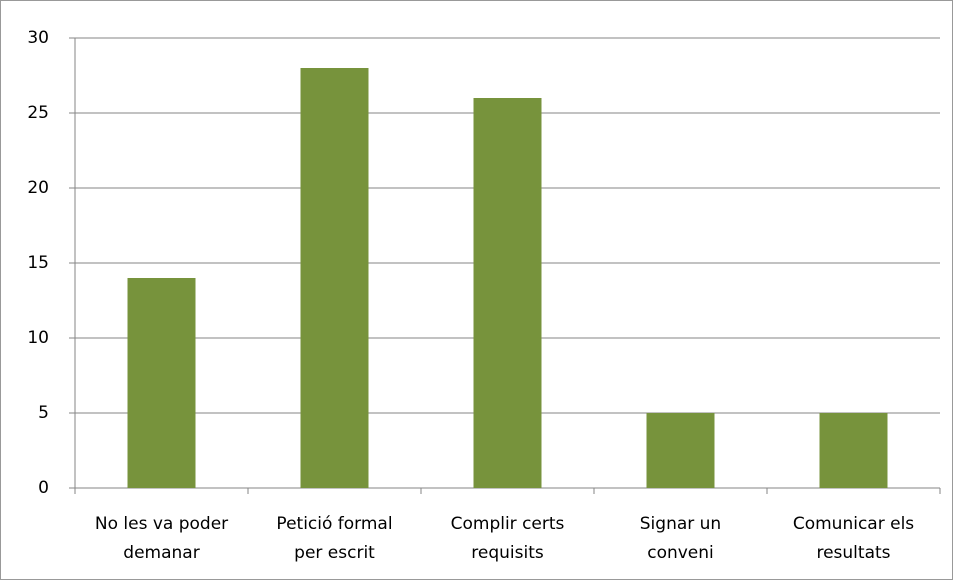  What do you see at coordinates (680, 524) in the screenshot?
I see `x-tick-label: Signar un` at bounding box center [680, 524].